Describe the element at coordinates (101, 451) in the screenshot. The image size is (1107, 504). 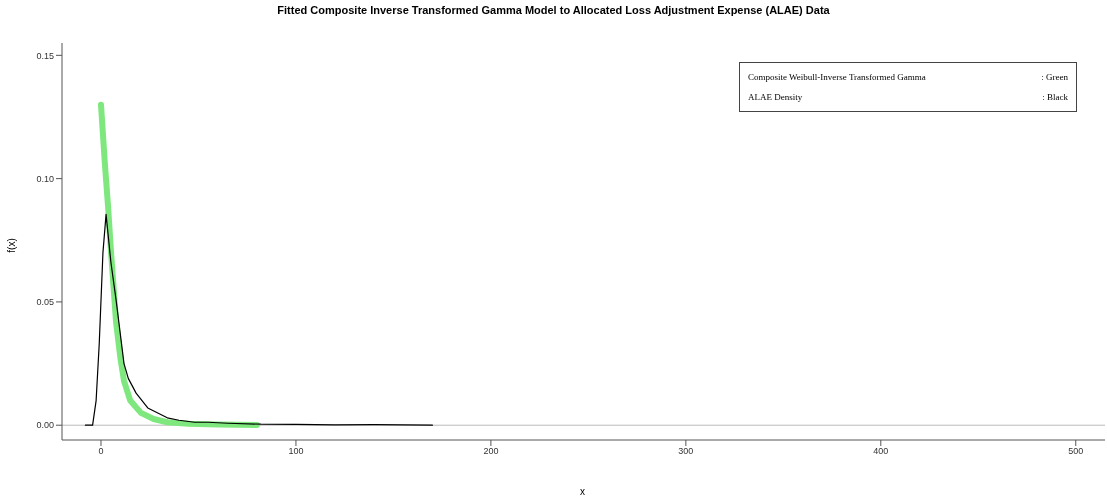
I see `x-tick-label: 0` at that location.